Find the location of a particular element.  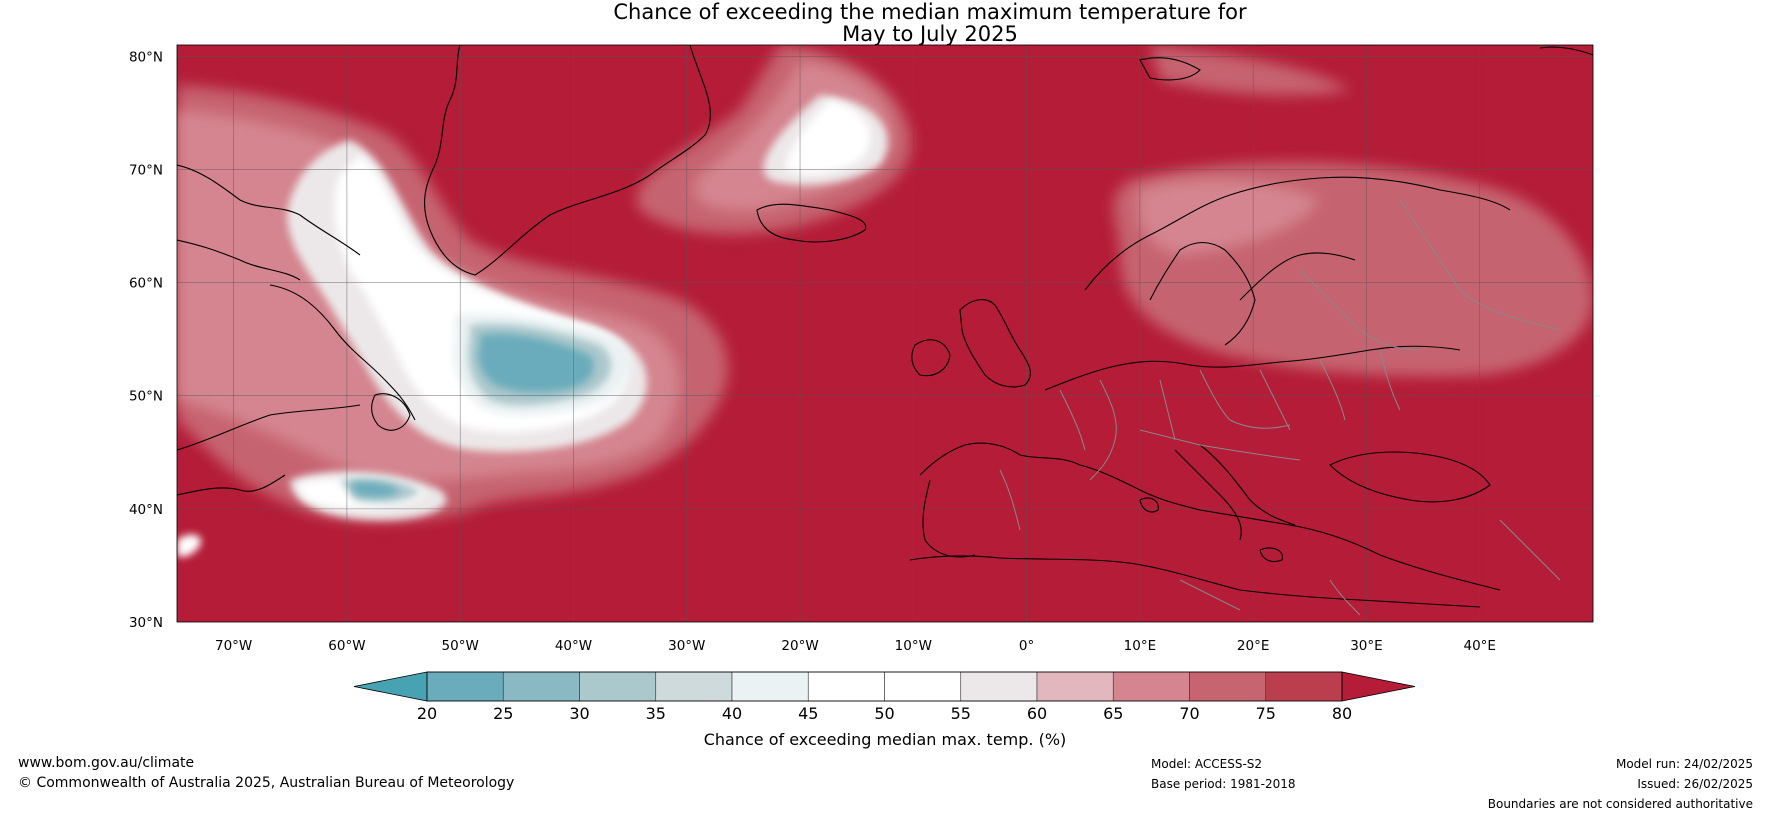

footer-base-period: Base period: 1981-2018 is located at coordinates (1223, 784).